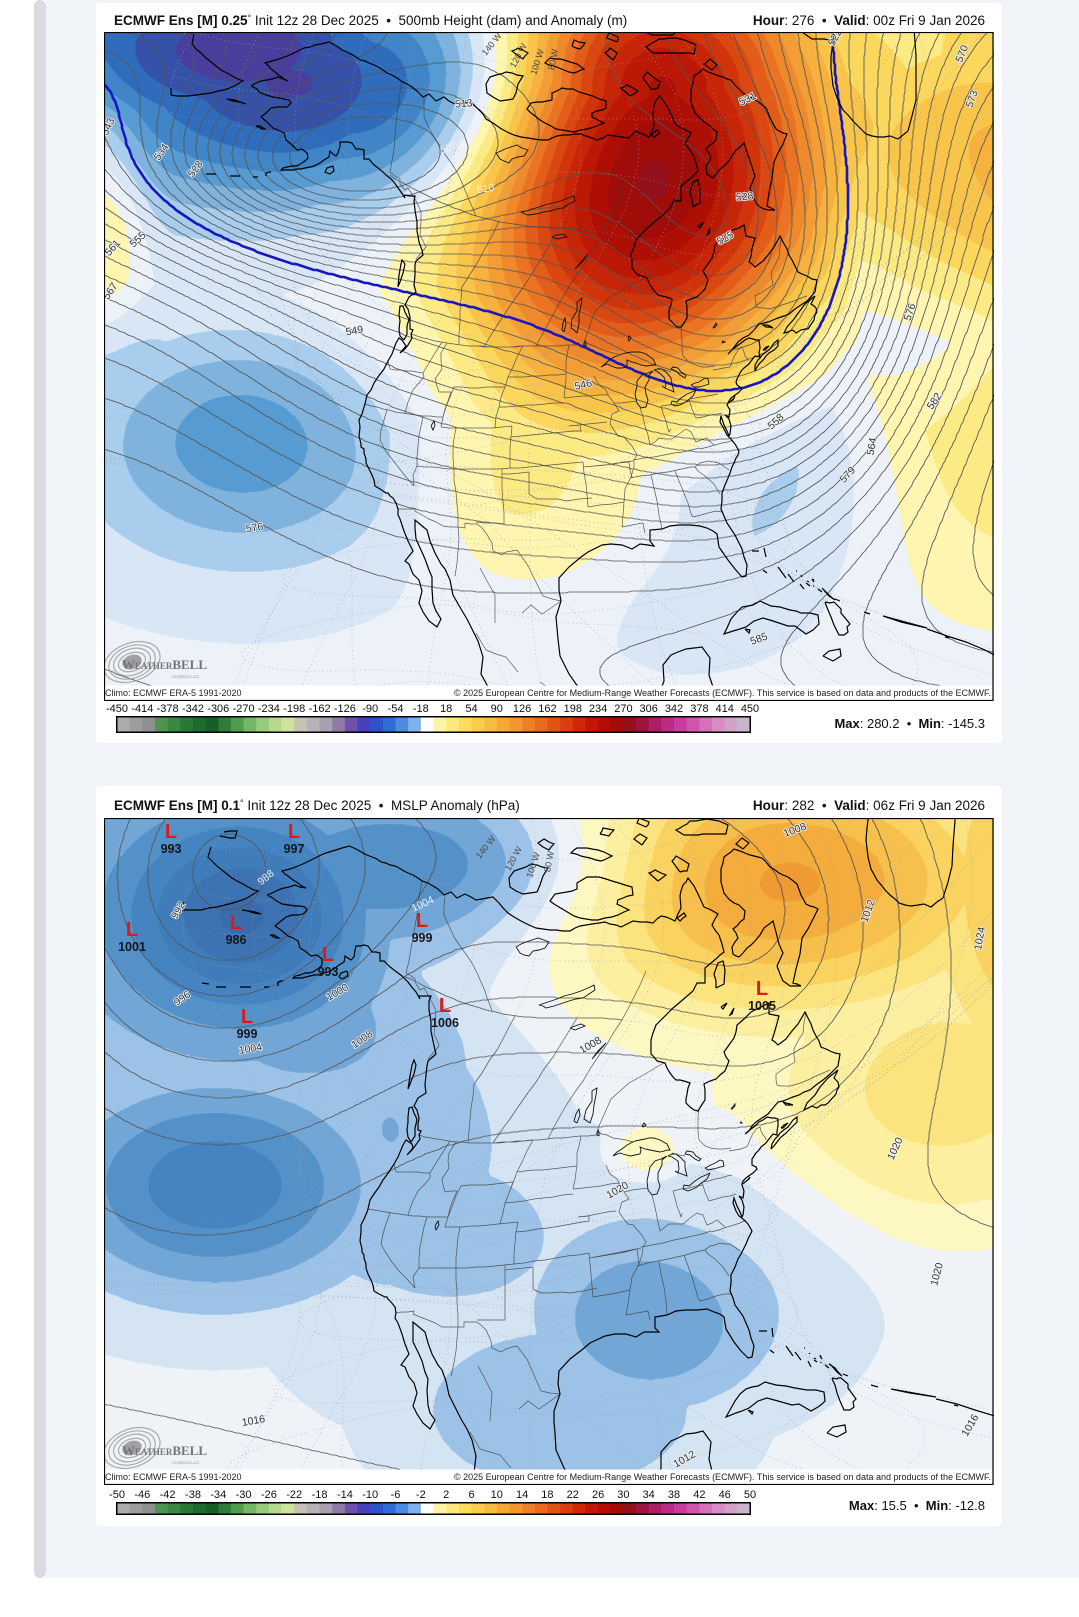 This screenshot has width=1079, height=1617. What do you see at coordinates (463, 103) in the screenshot?
I see `svg-text: 513` at bounding box center [463, 103].